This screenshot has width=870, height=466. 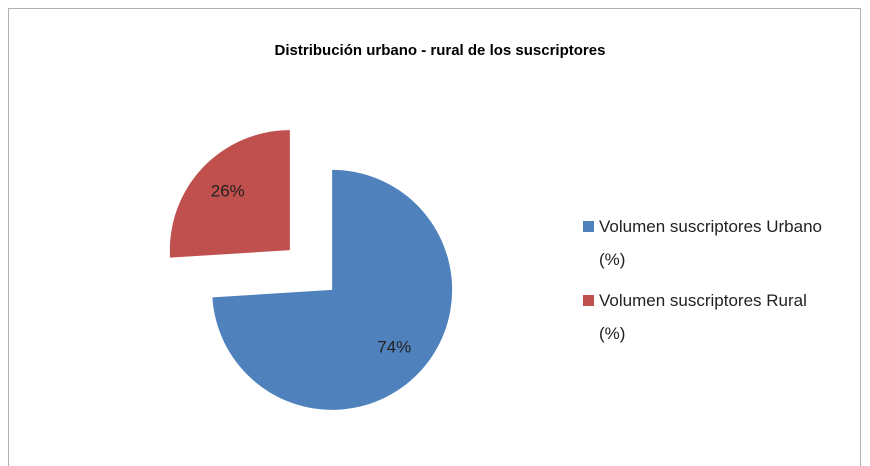 What do you see at coordinates (711, 243) in the screenshot?
I see `legend-label: Volumen suscriptores Urbano (%)` at bounding box center [711, 243].